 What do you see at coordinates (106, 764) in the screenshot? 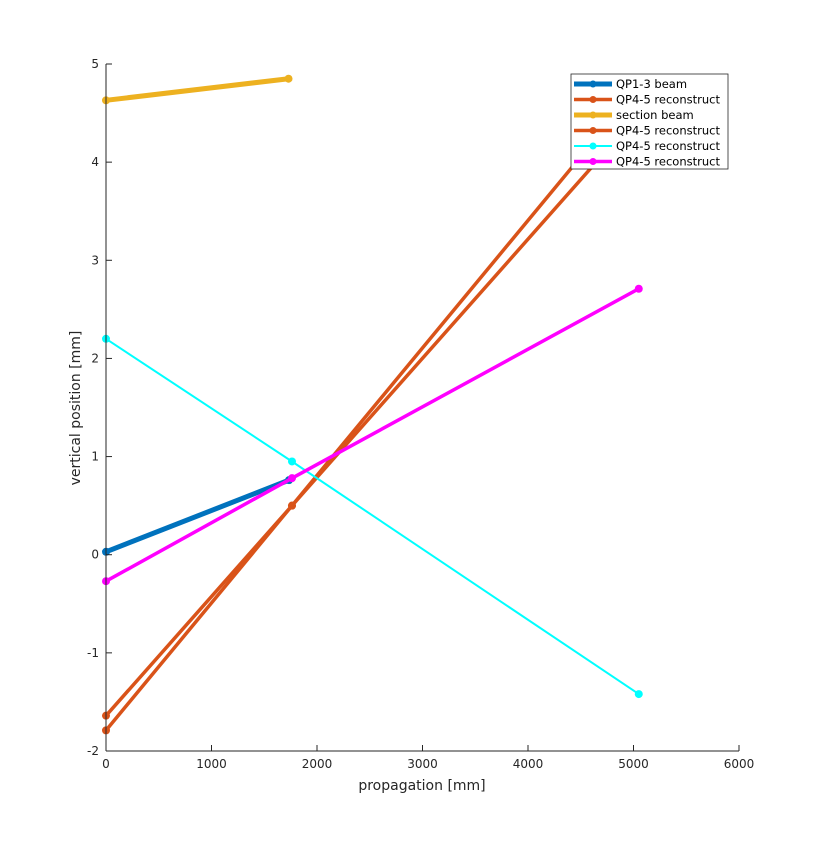
I see `x-tick-label: 0` at bounding box center [106, 764].